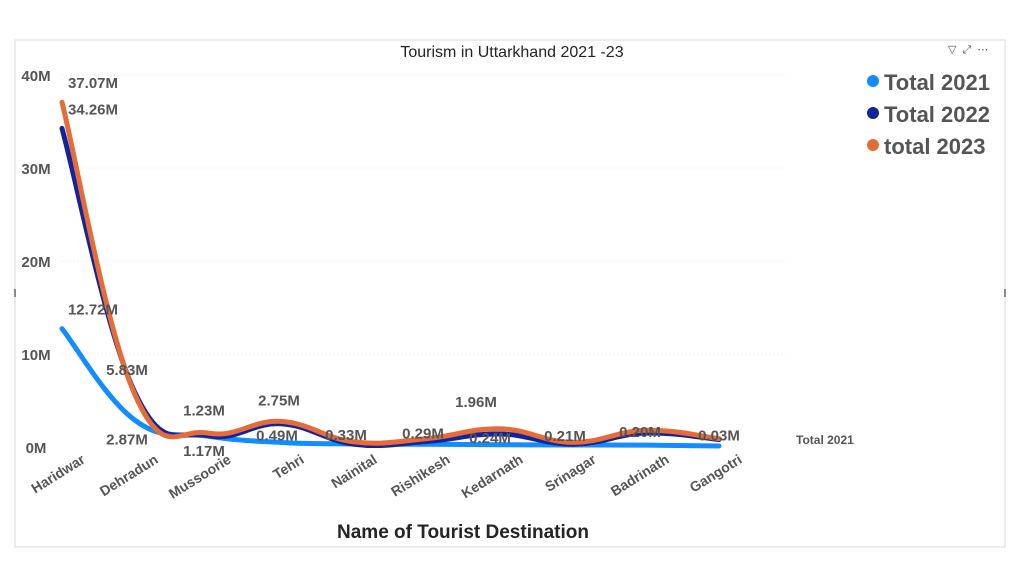 This screenshot has height=562, width=1024. What do you see at coordinates (93, 310) in the screenshot?
I see `data-label: 12.72M` at bounding box center [93, 310].